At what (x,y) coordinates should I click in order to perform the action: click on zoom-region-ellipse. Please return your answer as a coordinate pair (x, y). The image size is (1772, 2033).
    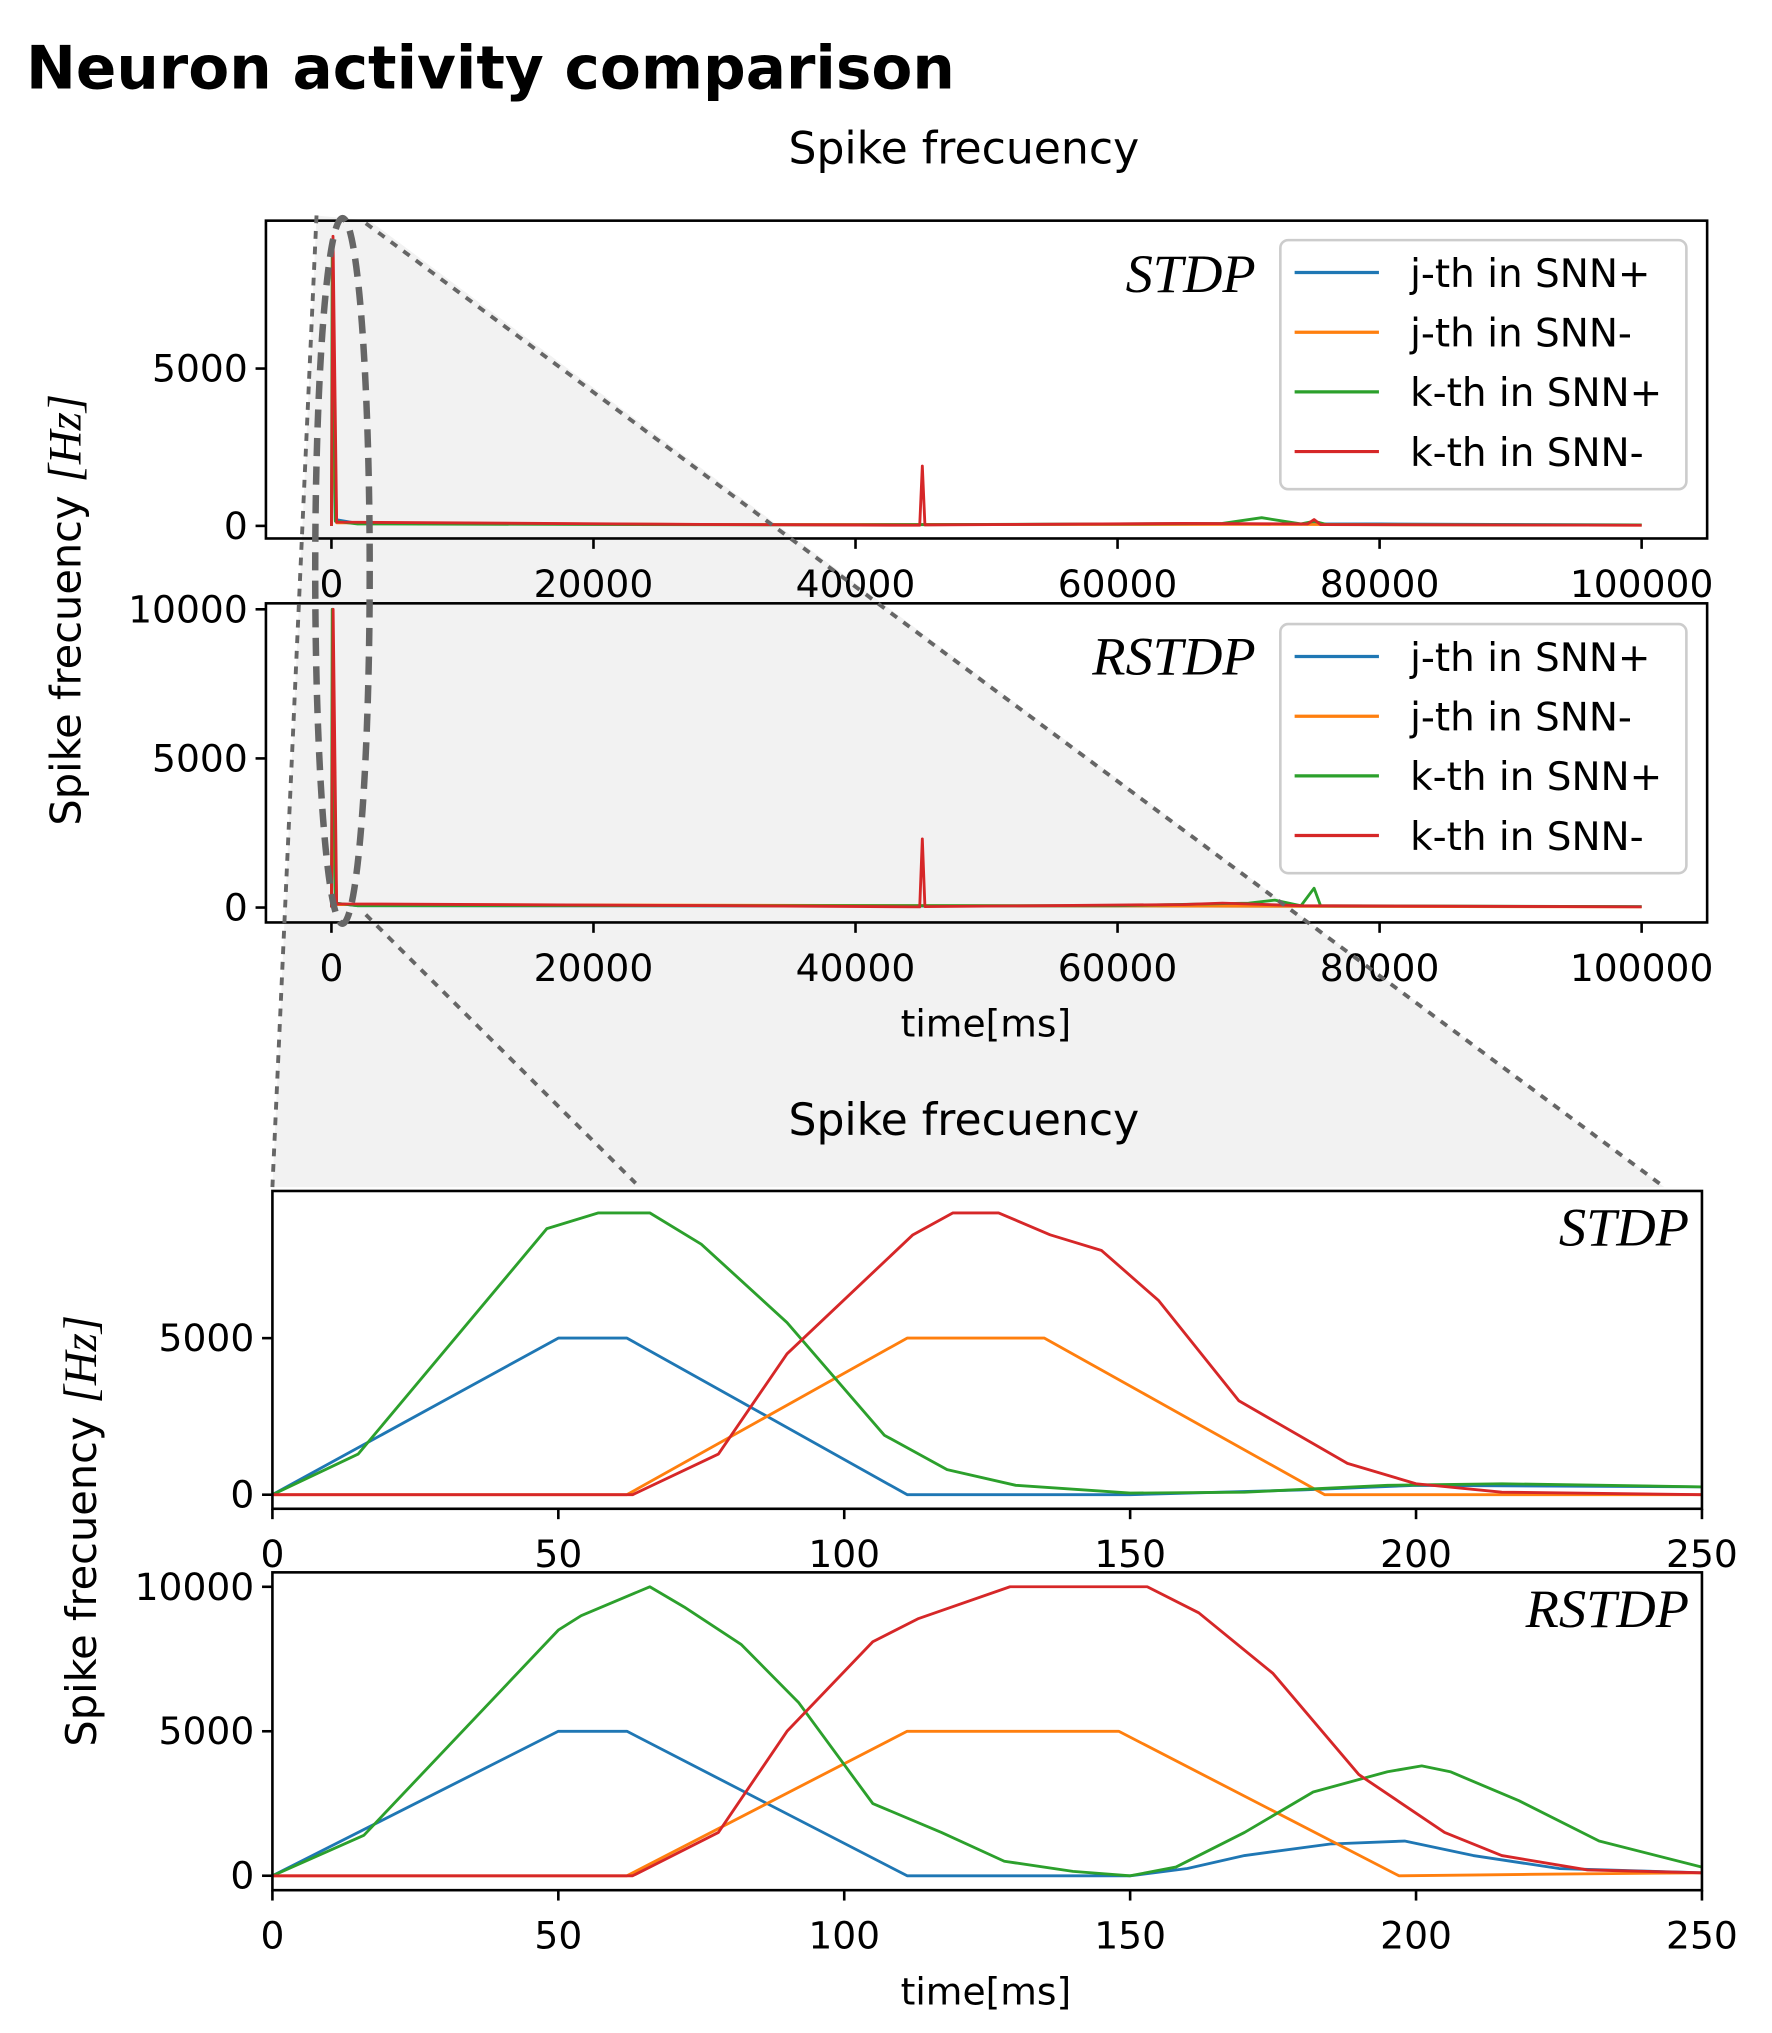
    Looking at the image, I should click on (342, 570).